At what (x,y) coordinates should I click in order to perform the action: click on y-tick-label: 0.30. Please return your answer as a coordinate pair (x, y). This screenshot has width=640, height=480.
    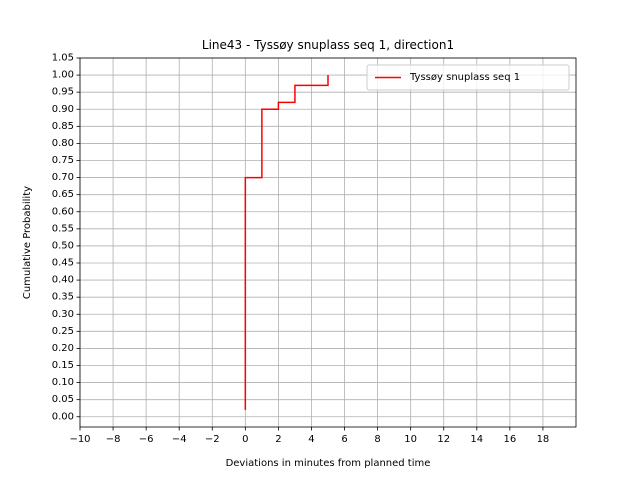
    Looking at the image, I should click on (63, 314).